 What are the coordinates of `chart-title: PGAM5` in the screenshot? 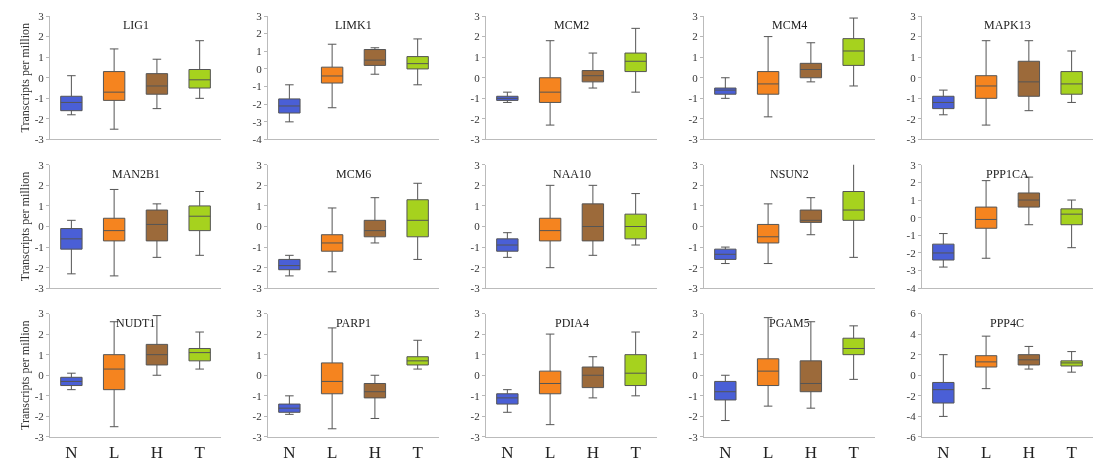 It's located at (789, 323).